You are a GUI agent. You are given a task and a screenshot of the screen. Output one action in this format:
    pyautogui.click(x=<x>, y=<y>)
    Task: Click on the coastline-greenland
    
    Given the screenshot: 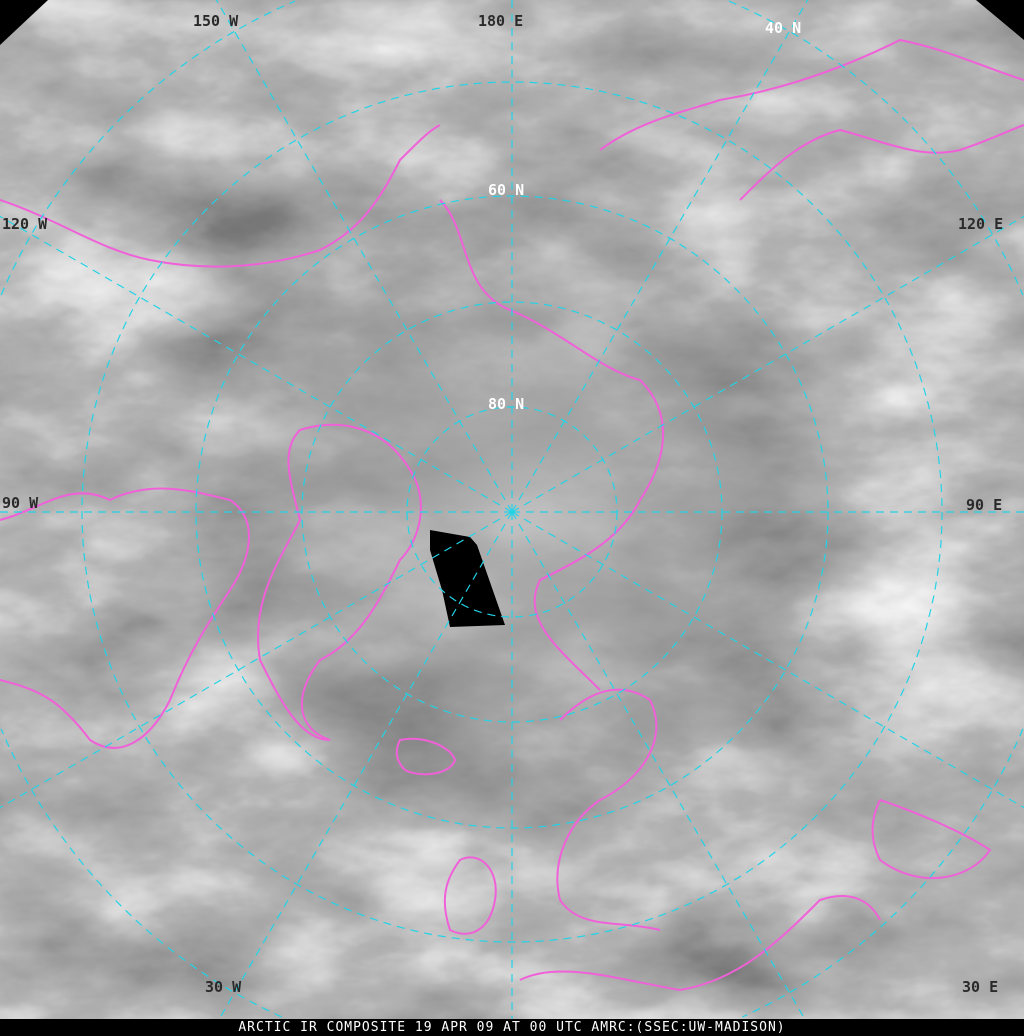 What is the action you would take?
    pyautogui.click(x=339, y=582)
    